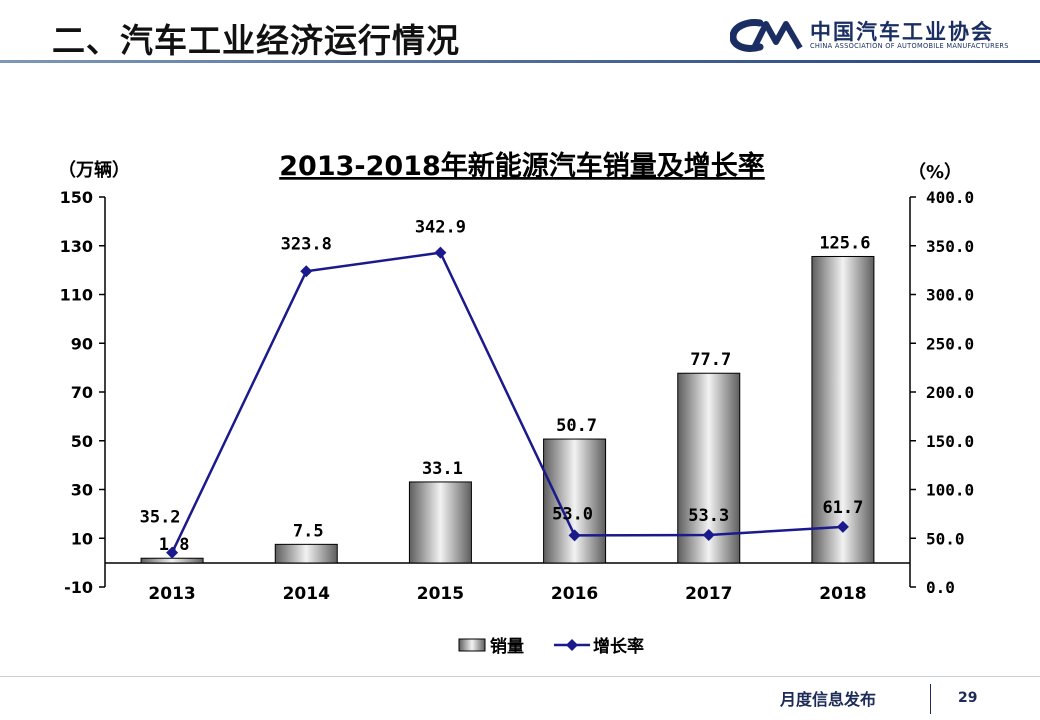  What do you see at coordinates (576, 426) in the screenshot?
I see `bar-value-label: 50.7` at bounding box center [576, 426].